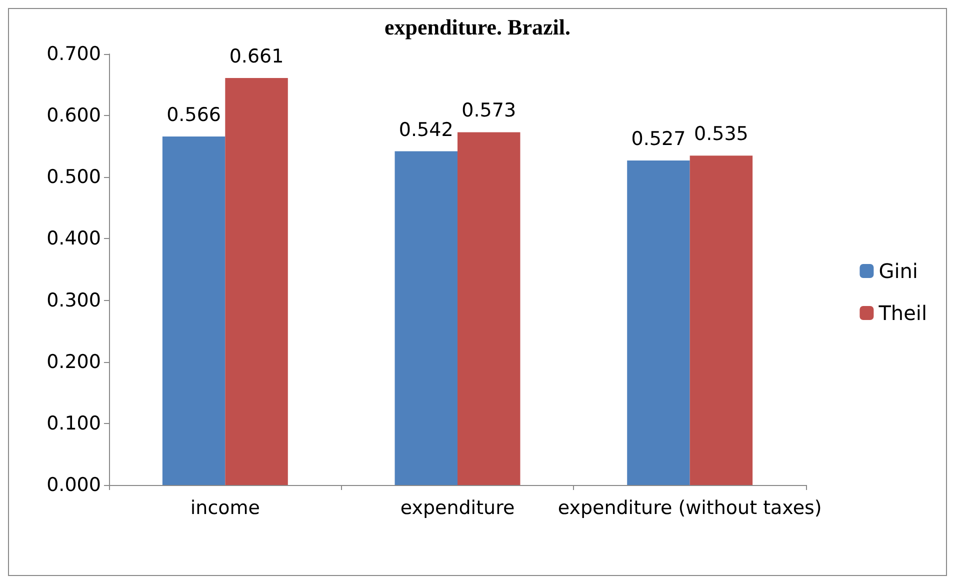 This screenshot has width=955, height=584. What do you see at coordinates (898, 271) in the screenshot?
I see `legend-label: Gini` at bounding box center [898, 271].